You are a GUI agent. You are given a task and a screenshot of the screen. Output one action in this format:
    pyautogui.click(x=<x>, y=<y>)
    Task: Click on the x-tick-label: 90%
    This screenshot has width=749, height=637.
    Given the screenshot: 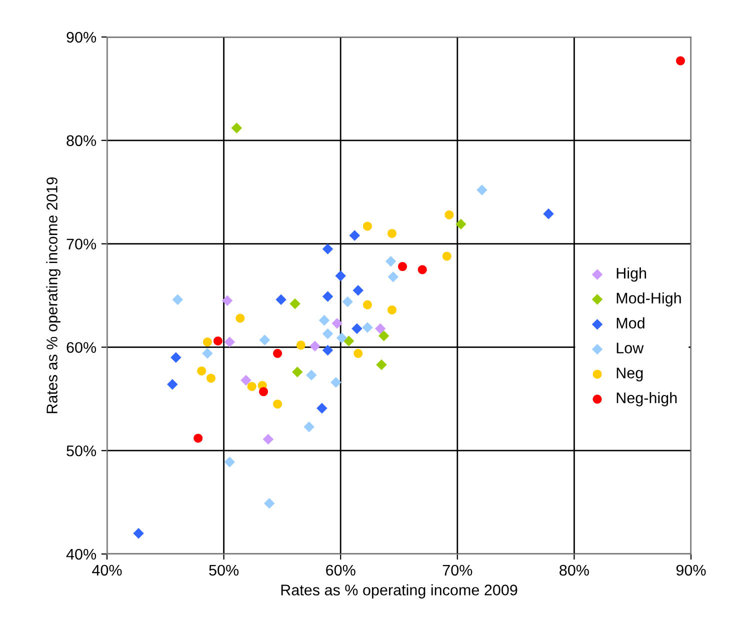 What is the action you would take?
    pyautogui.click(x=691, y=570)
    